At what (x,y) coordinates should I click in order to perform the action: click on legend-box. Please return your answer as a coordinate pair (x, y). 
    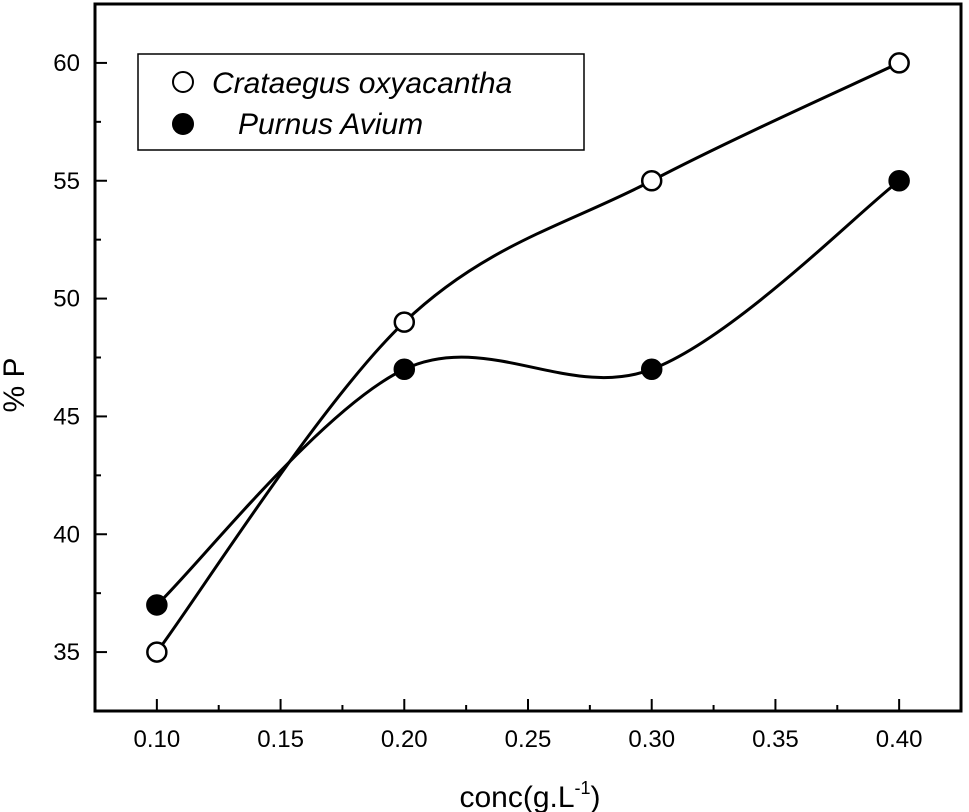
    Looking at the image, I should click on (361, 102).